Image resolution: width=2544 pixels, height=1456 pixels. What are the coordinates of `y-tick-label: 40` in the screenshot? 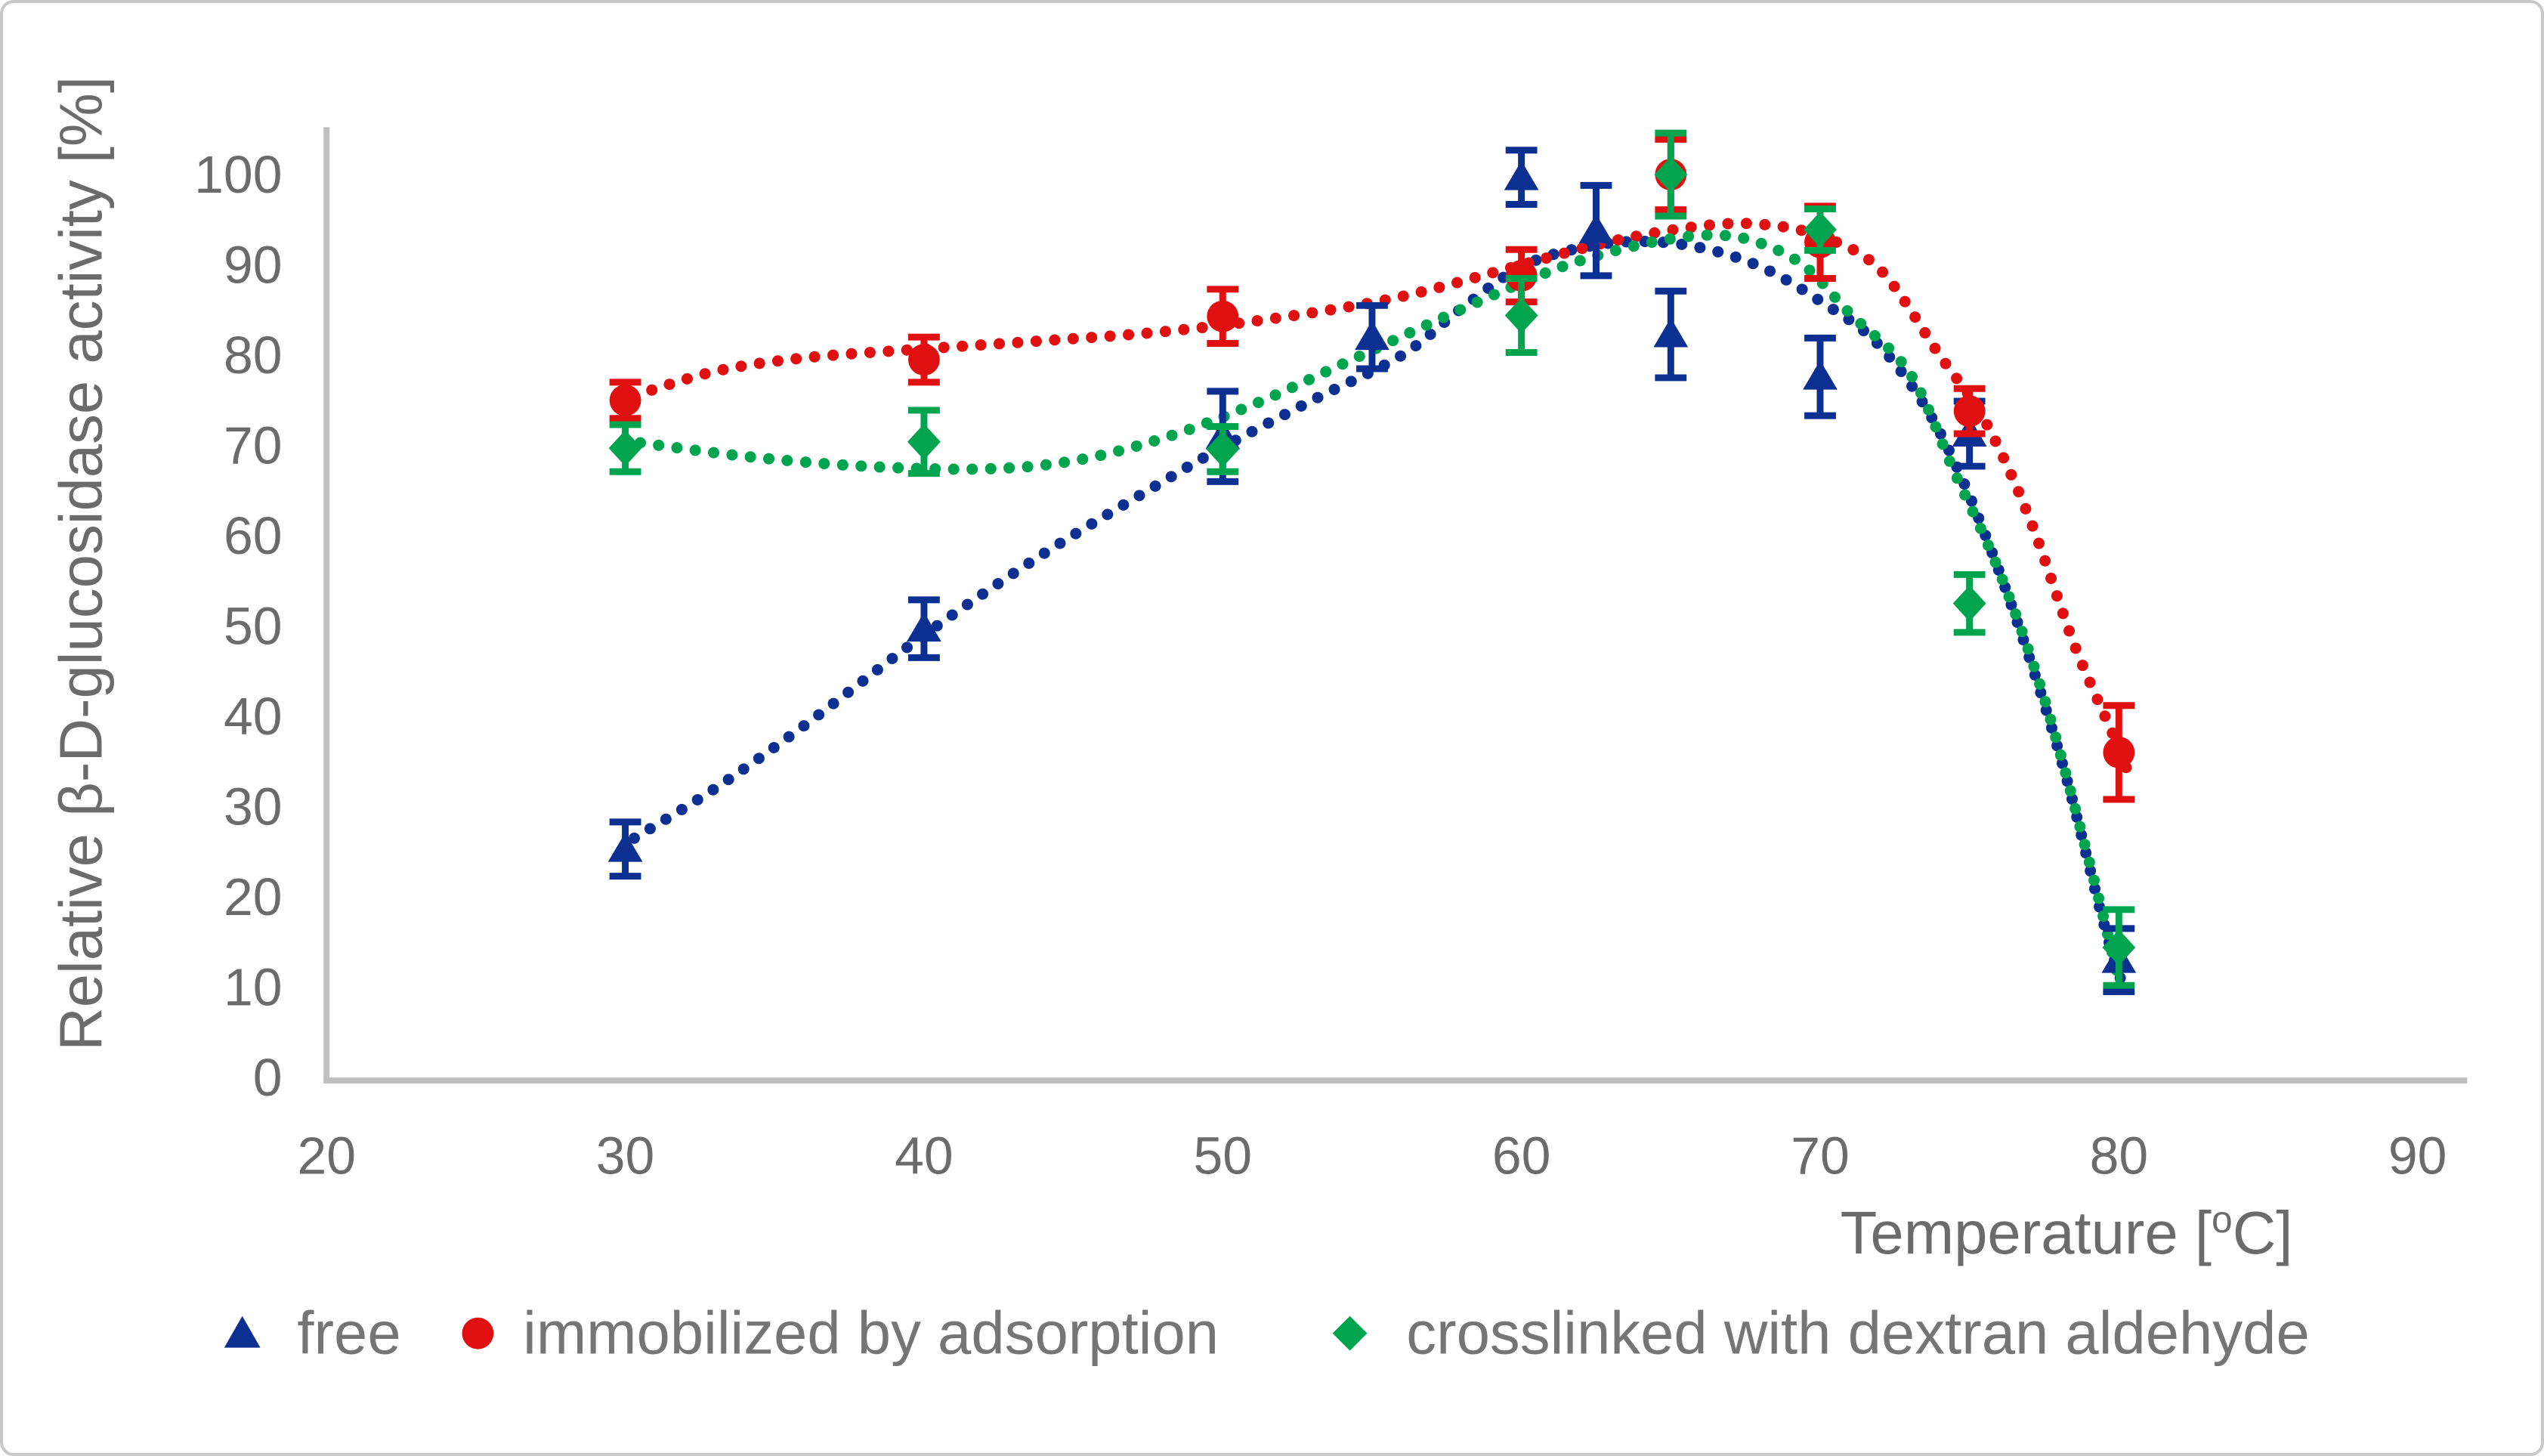 It's located at (254, 716).